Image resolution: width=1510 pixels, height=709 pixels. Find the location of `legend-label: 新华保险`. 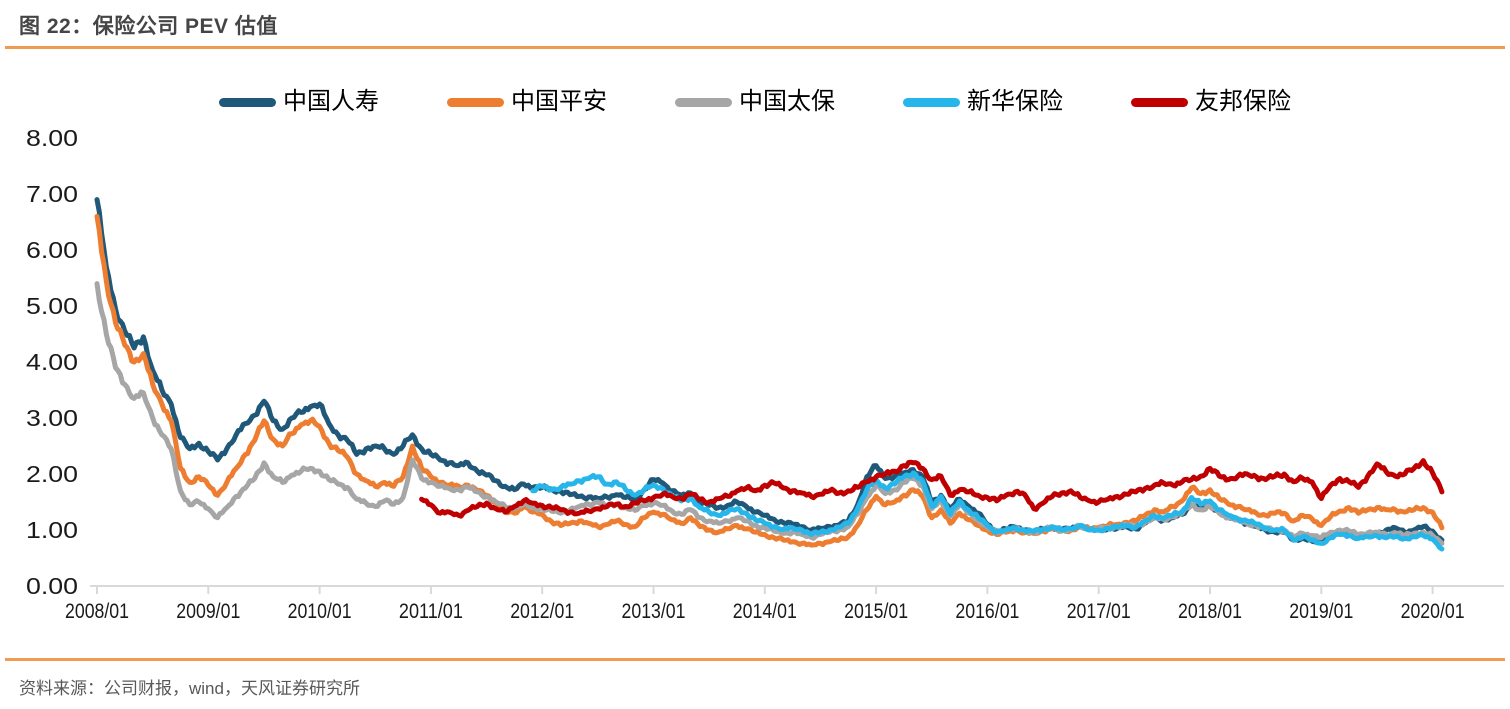

legend-label: 新华保险 is located at coordinates (1015, 101).